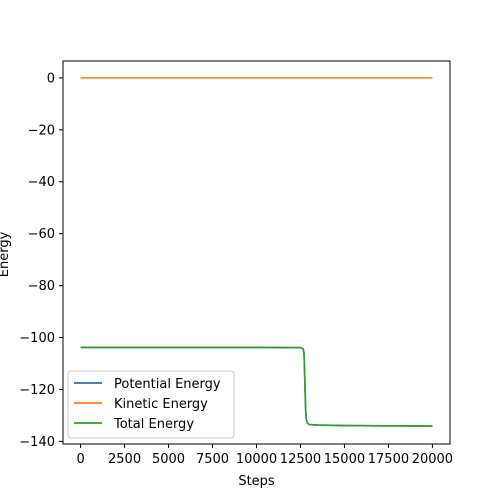  What do you see at coordinates (256, 459) in the screenshot?
I see `x-tick-label: 10000` at bounding box center [256, 459].